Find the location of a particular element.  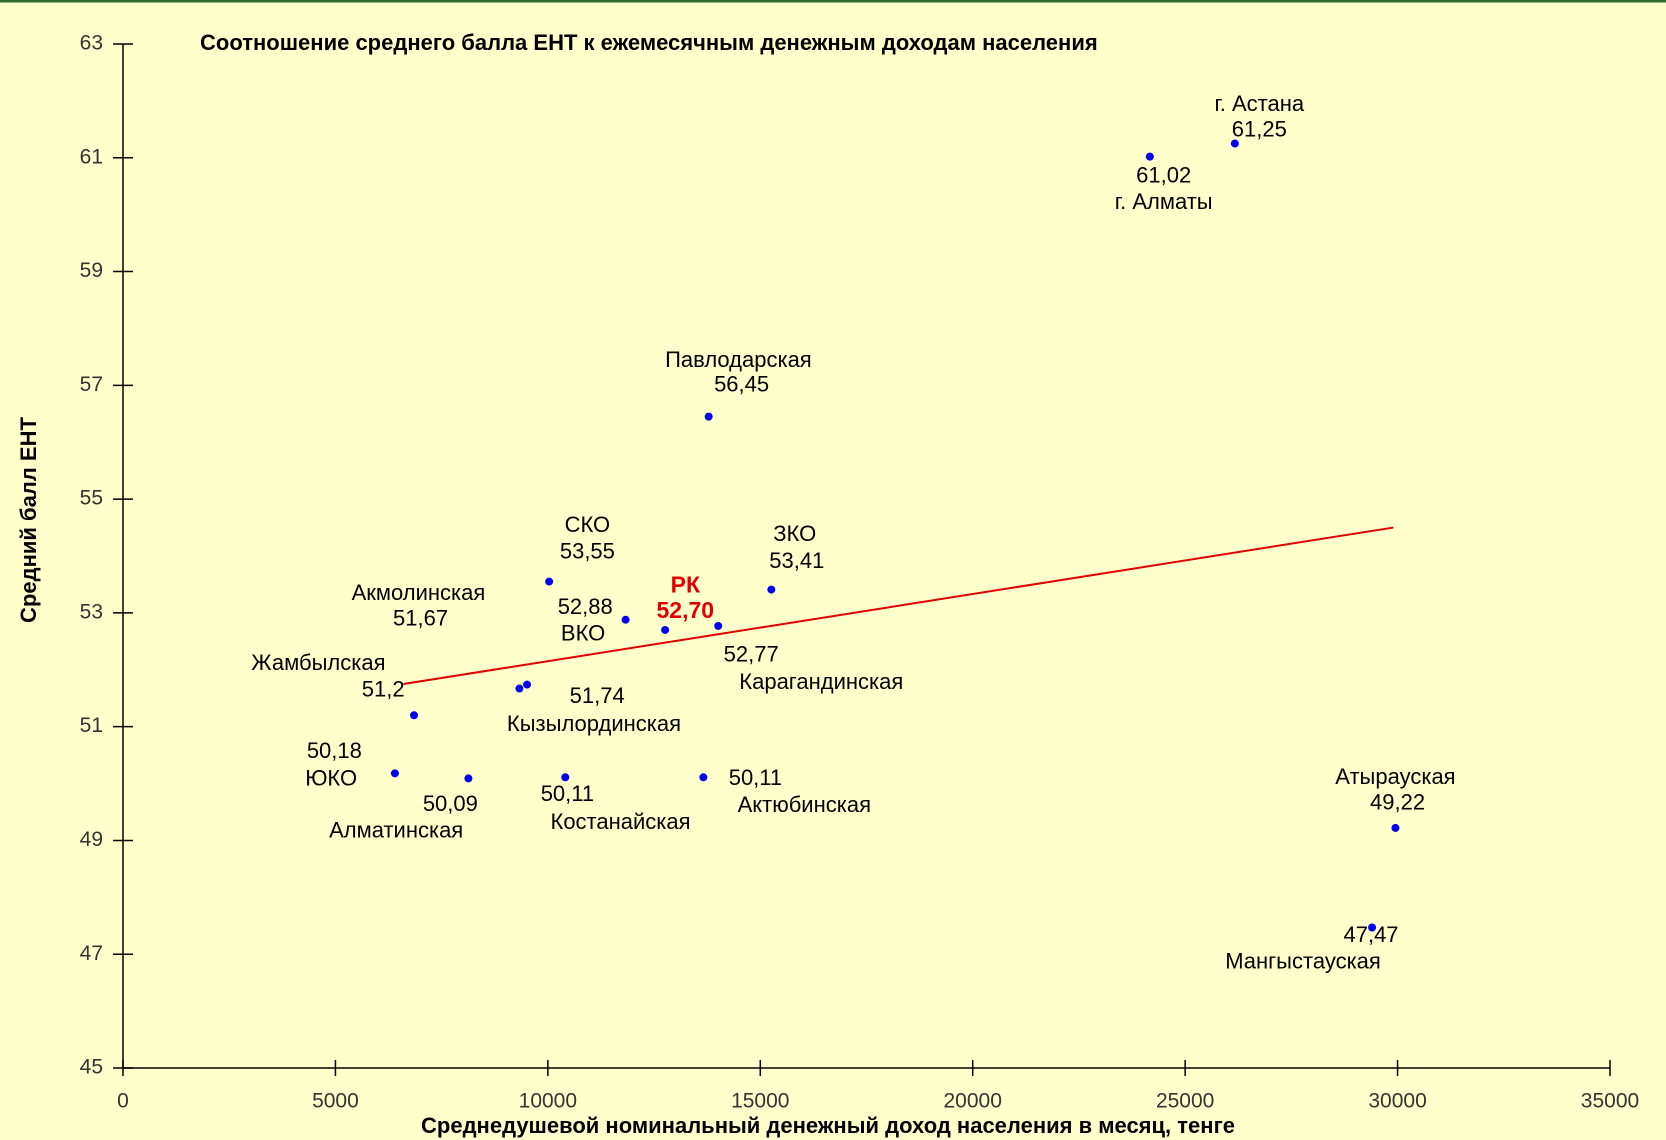

point-name: г. Алматы is located at coordinates (1164, 201).